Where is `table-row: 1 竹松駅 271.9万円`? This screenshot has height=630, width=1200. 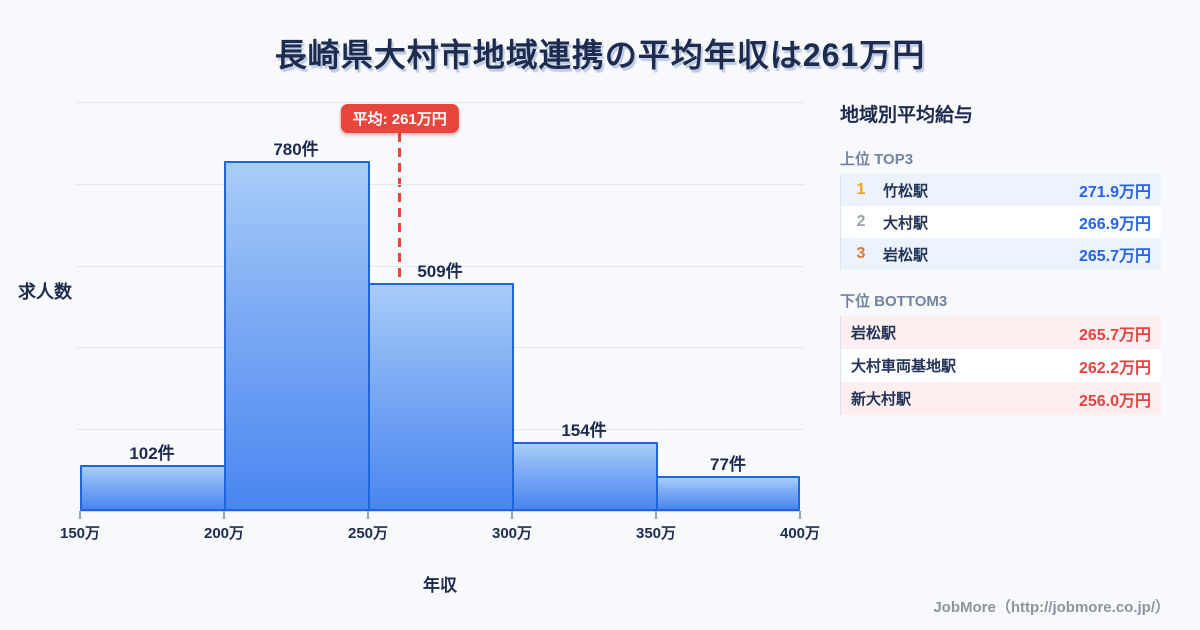
table-row: 1 竹松駅 271.9万円 is located at coordinates (1001, 190).